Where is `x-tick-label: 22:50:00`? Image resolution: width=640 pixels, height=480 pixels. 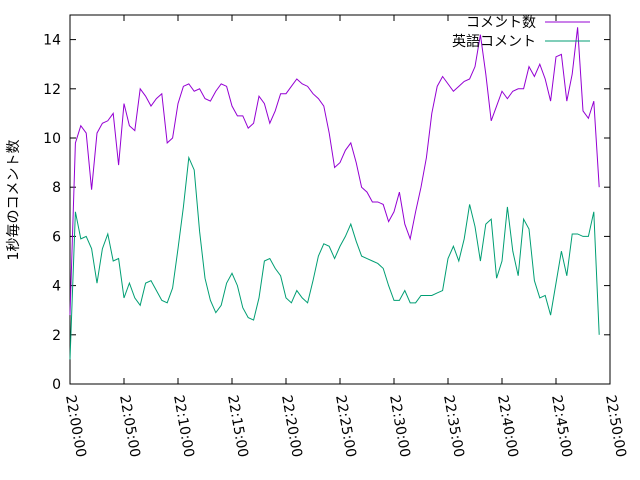
x-tick-label: 22:50:00 is located at coordinates (615, 426).